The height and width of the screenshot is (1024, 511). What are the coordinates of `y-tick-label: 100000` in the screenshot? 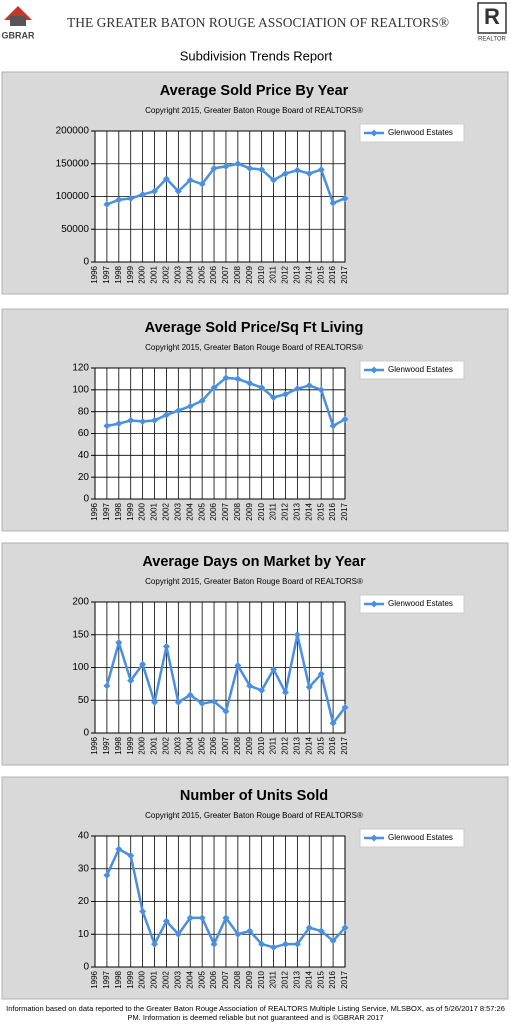 It's located at (73, 196).